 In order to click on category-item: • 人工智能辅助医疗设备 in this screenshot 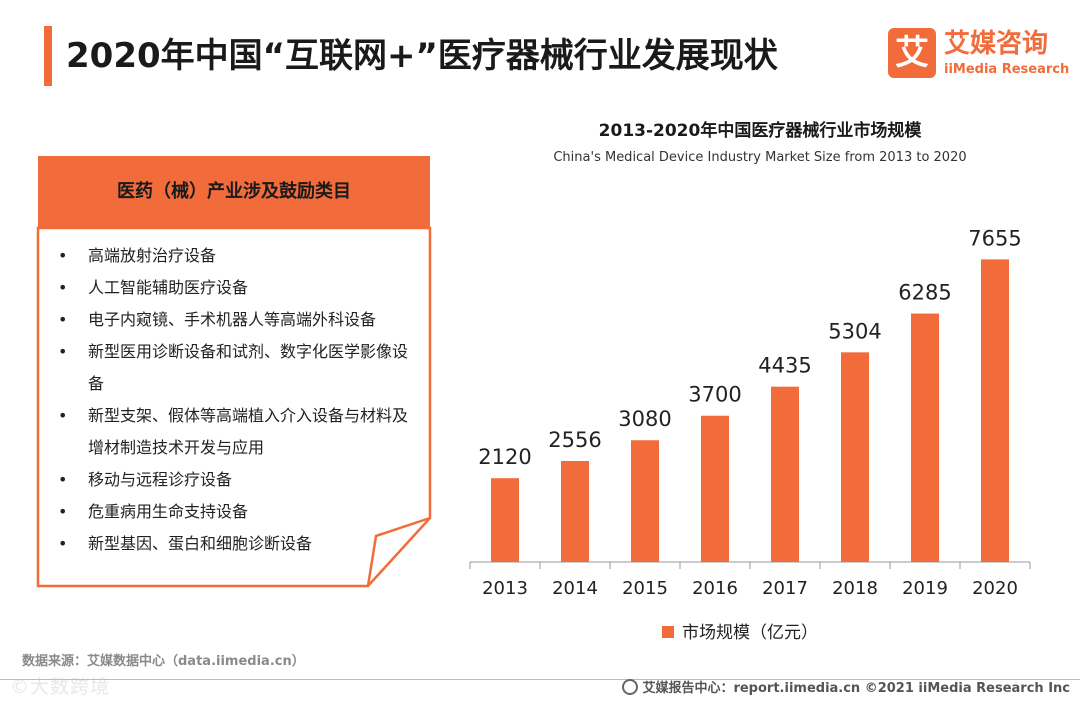, I will do `click(238, 288)`.